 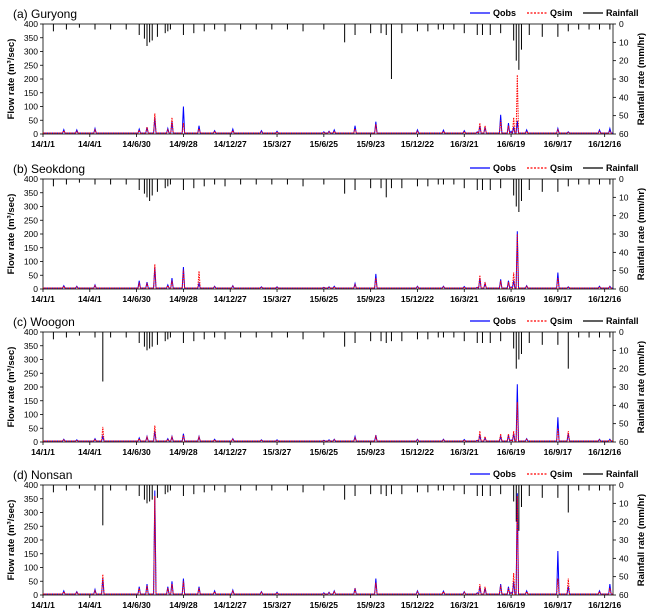 What do you see at coordinates (504, 13) in the screenshot?
I see `legend-label-qobs: Qobs` at bounding box center [504, 13].